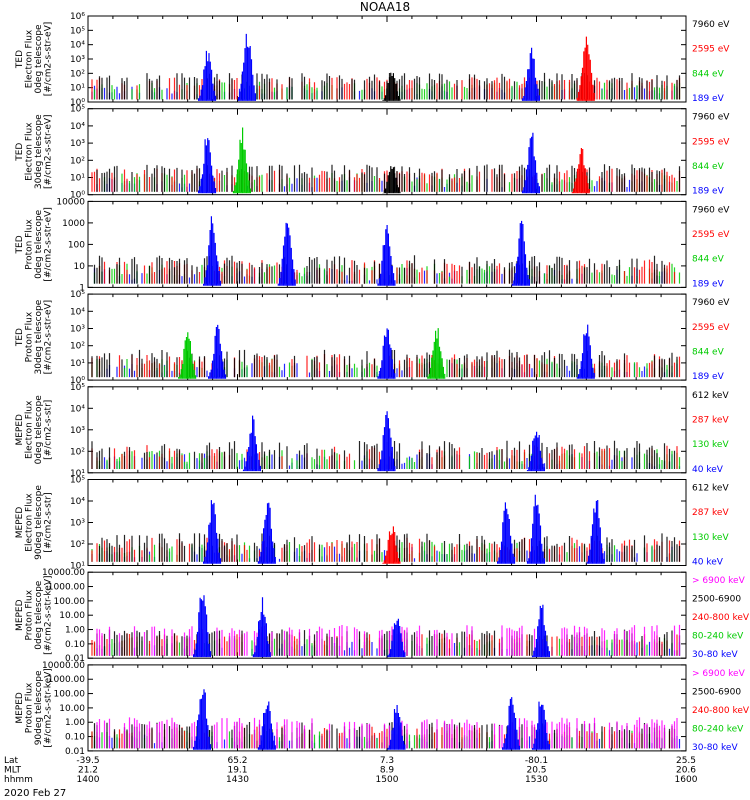  I want to click on trace-magenta, so click(388, 640).